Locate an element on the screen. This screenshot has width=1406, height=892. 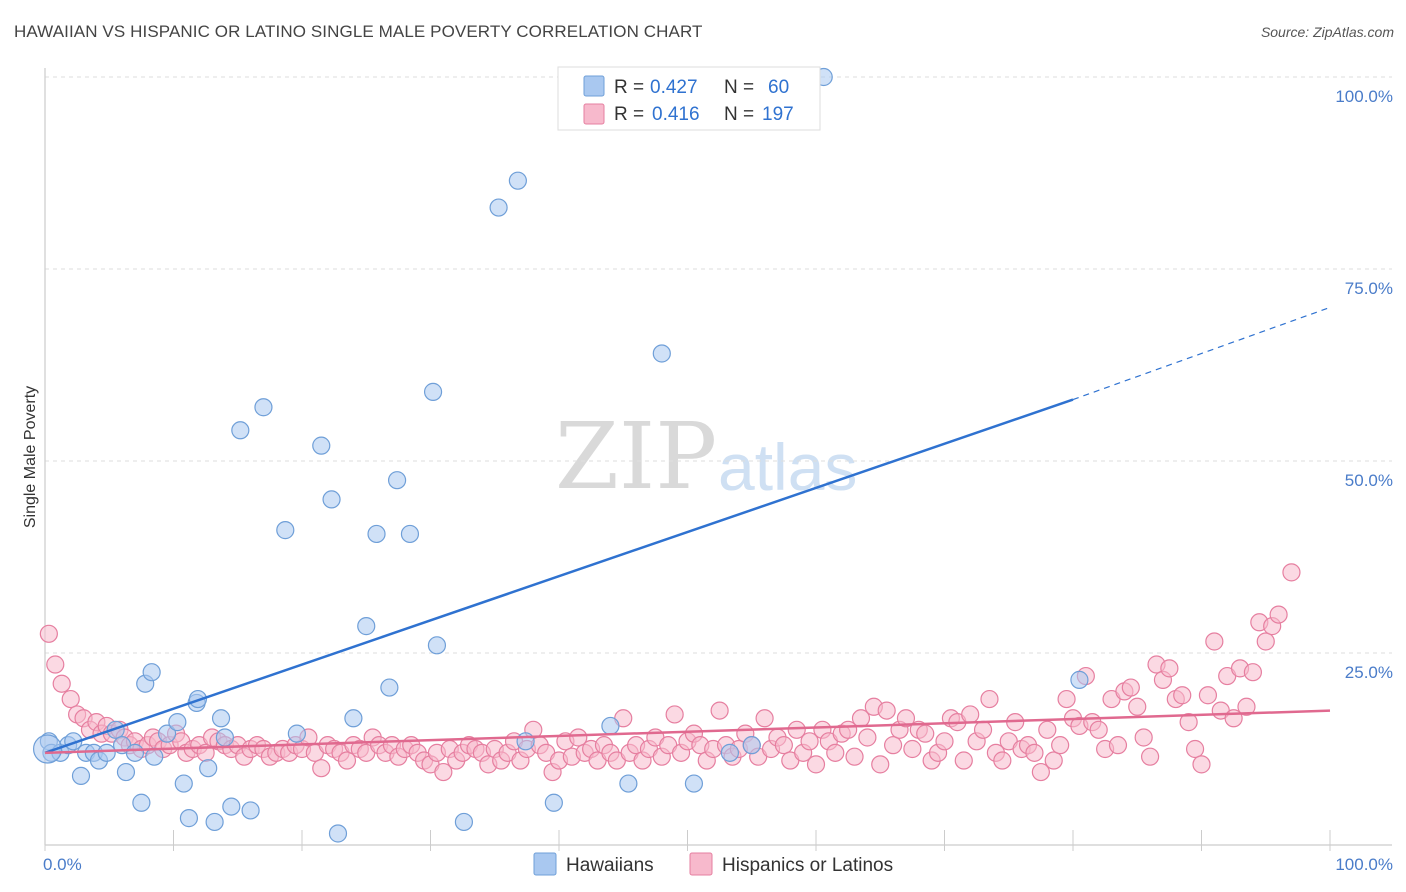
series-legend: Hawaiians Hispanics or Latinos is located at coordinates (713, 864).